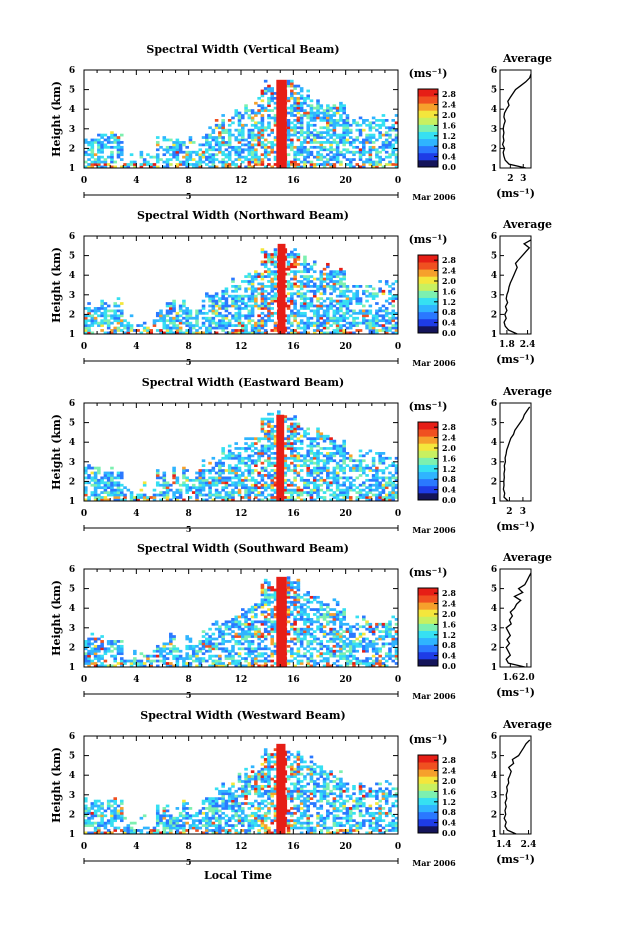  I want to click on x-tick-label: 8, so click(189, 514).